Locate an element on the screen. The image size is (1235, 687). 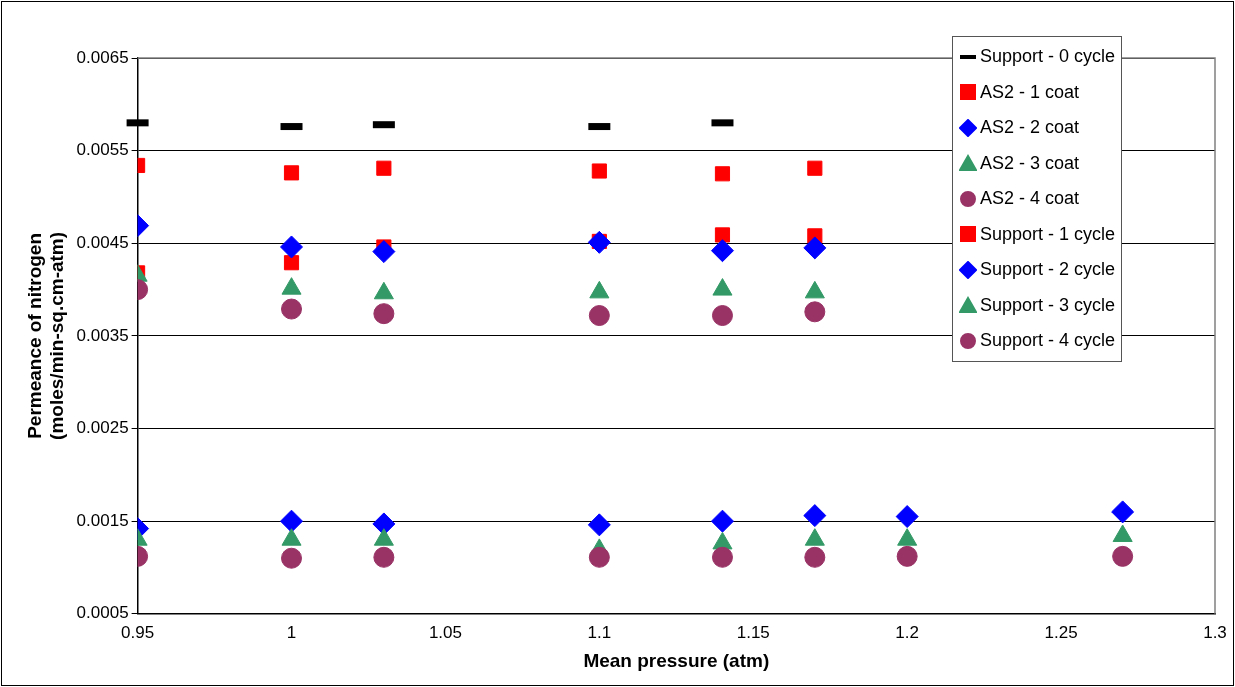
x-tick-label: 1 is located at coordinates (291, 632).